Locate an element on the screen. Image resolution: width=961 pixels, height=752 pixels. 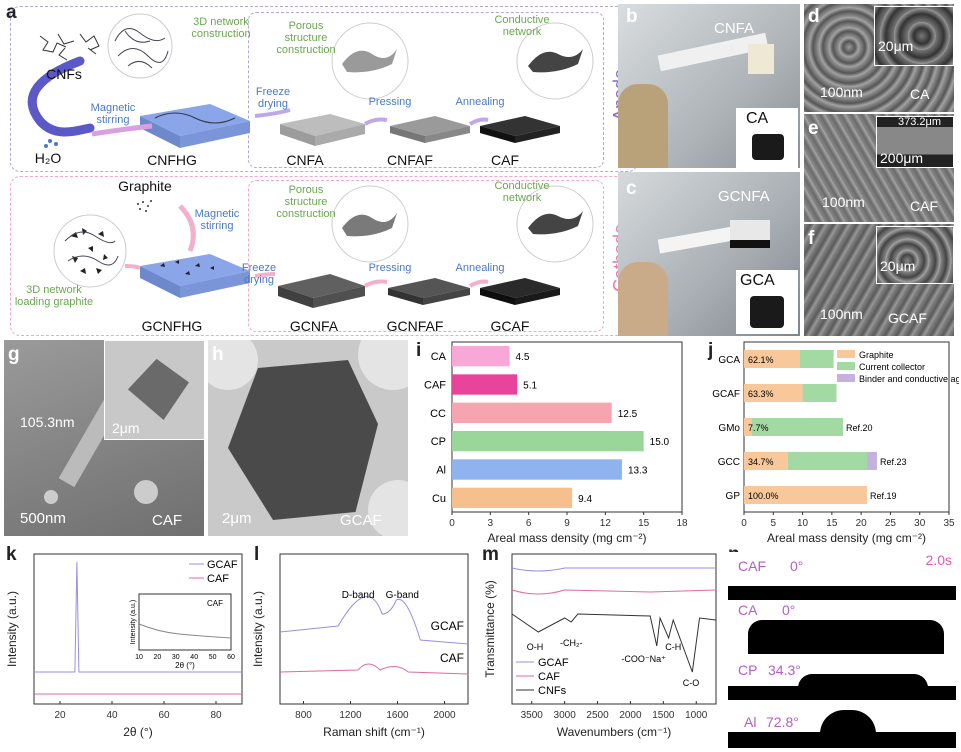
gcnfa-photo-label: GCNFA is located at coordinates (744, 196).